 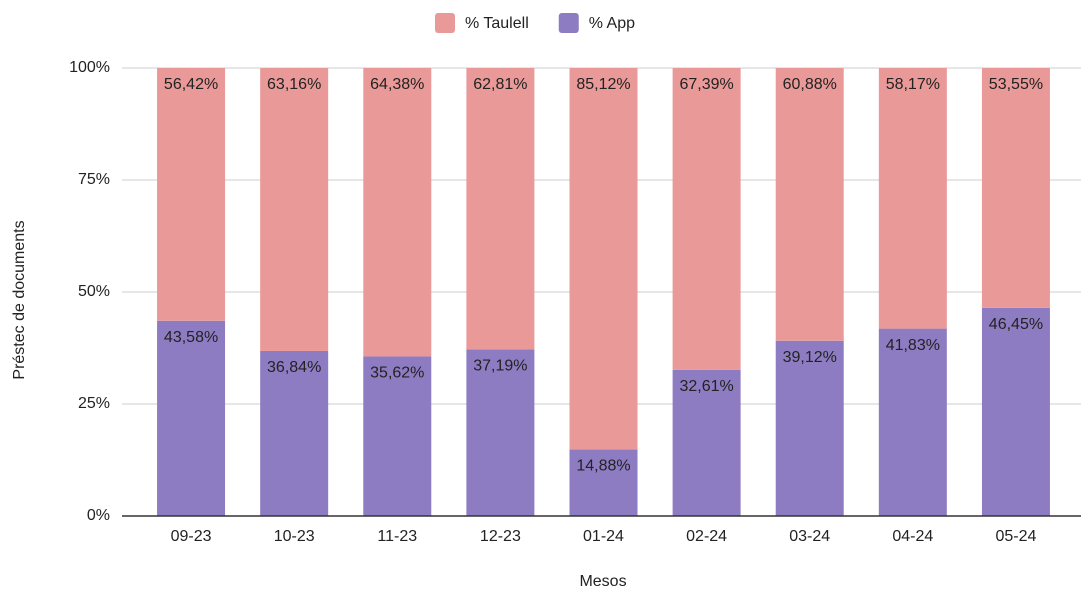 I want to click on x-tick-label: 03-24, so click(x=809, y=536).